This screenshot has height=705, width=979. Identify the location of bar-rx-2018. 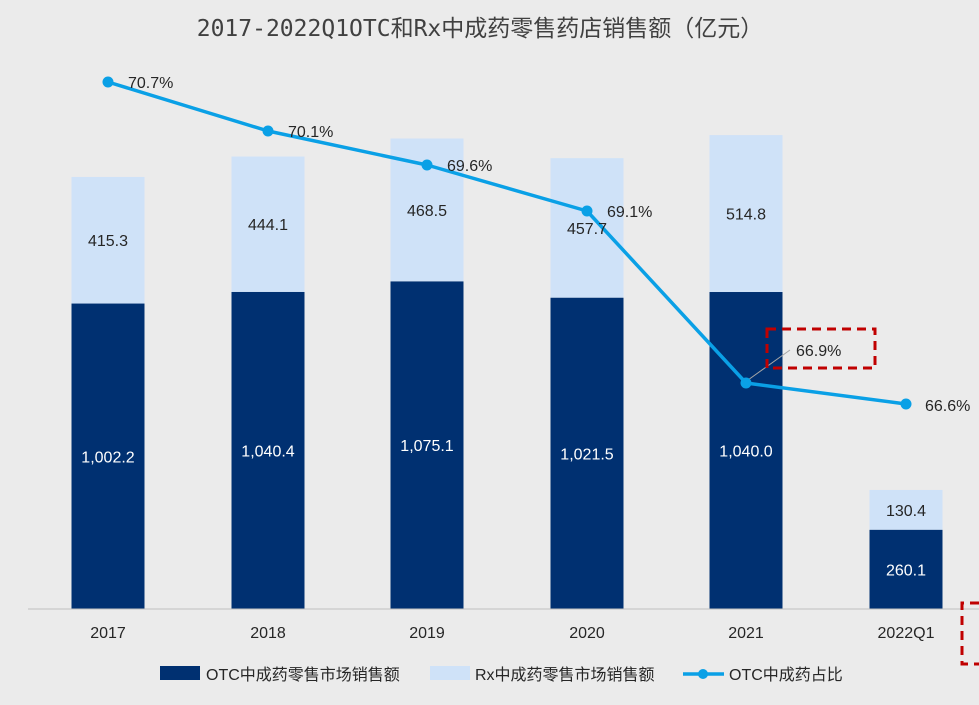
(268, 224).